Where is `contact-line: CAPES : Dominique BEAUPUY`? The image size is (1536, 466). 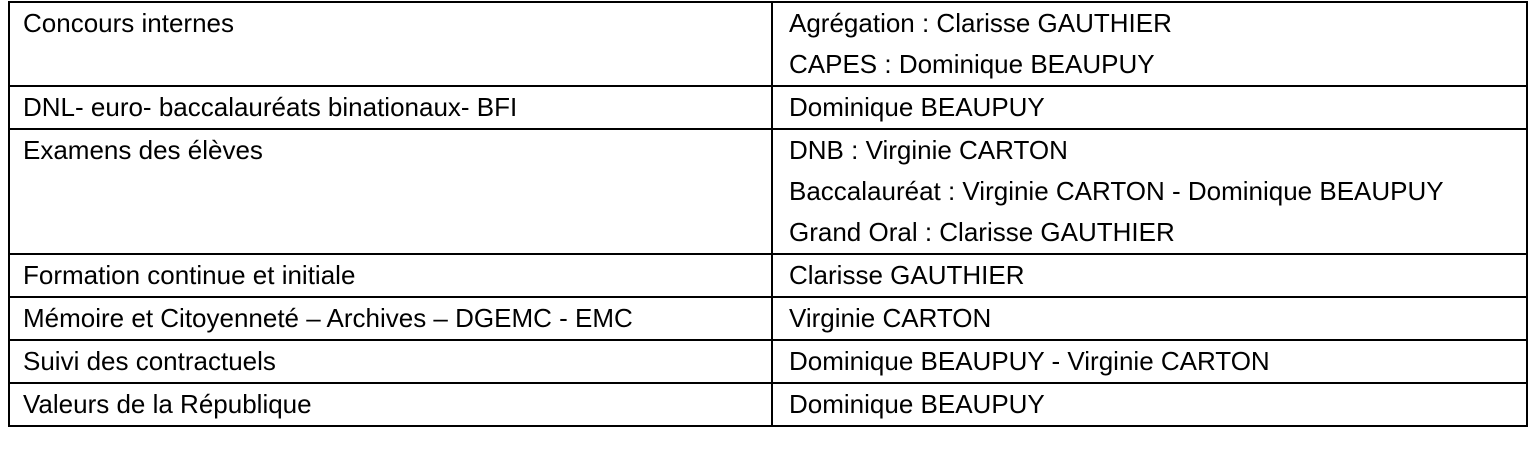
contact-line: CAPES : Dominique BEAUPUY is located at coordinates (972, 64).